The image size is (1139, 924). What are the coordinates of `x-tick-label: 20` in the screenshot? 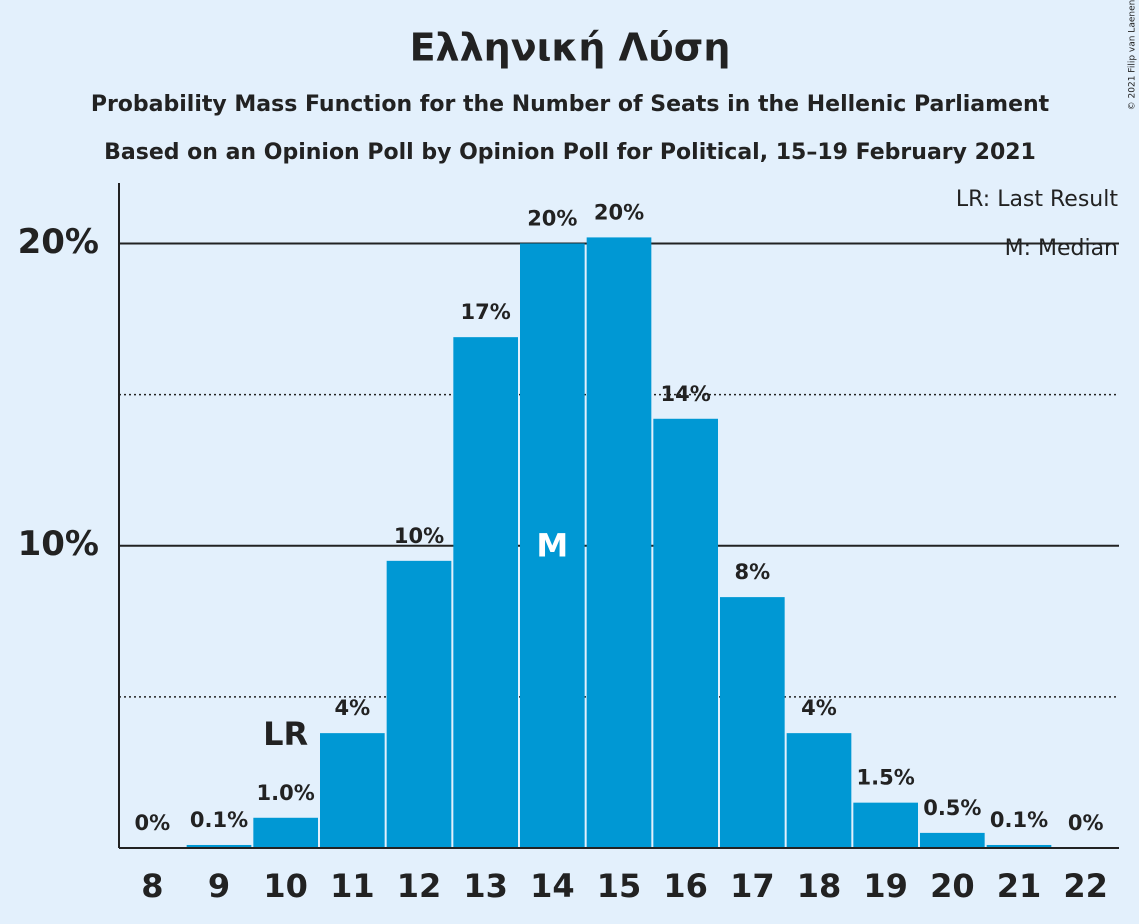 It's located at (952, 886).